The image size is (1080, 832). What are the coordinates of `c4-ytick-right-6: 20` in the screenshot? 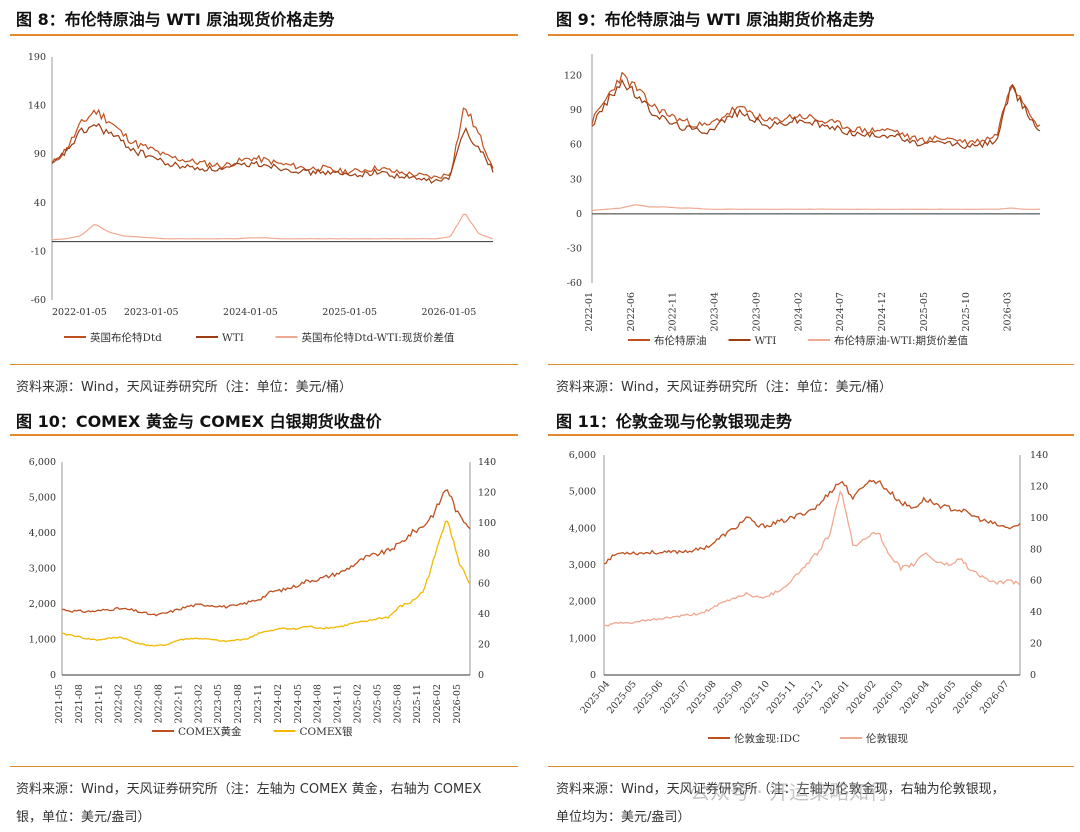 It's located at (1036, 644).